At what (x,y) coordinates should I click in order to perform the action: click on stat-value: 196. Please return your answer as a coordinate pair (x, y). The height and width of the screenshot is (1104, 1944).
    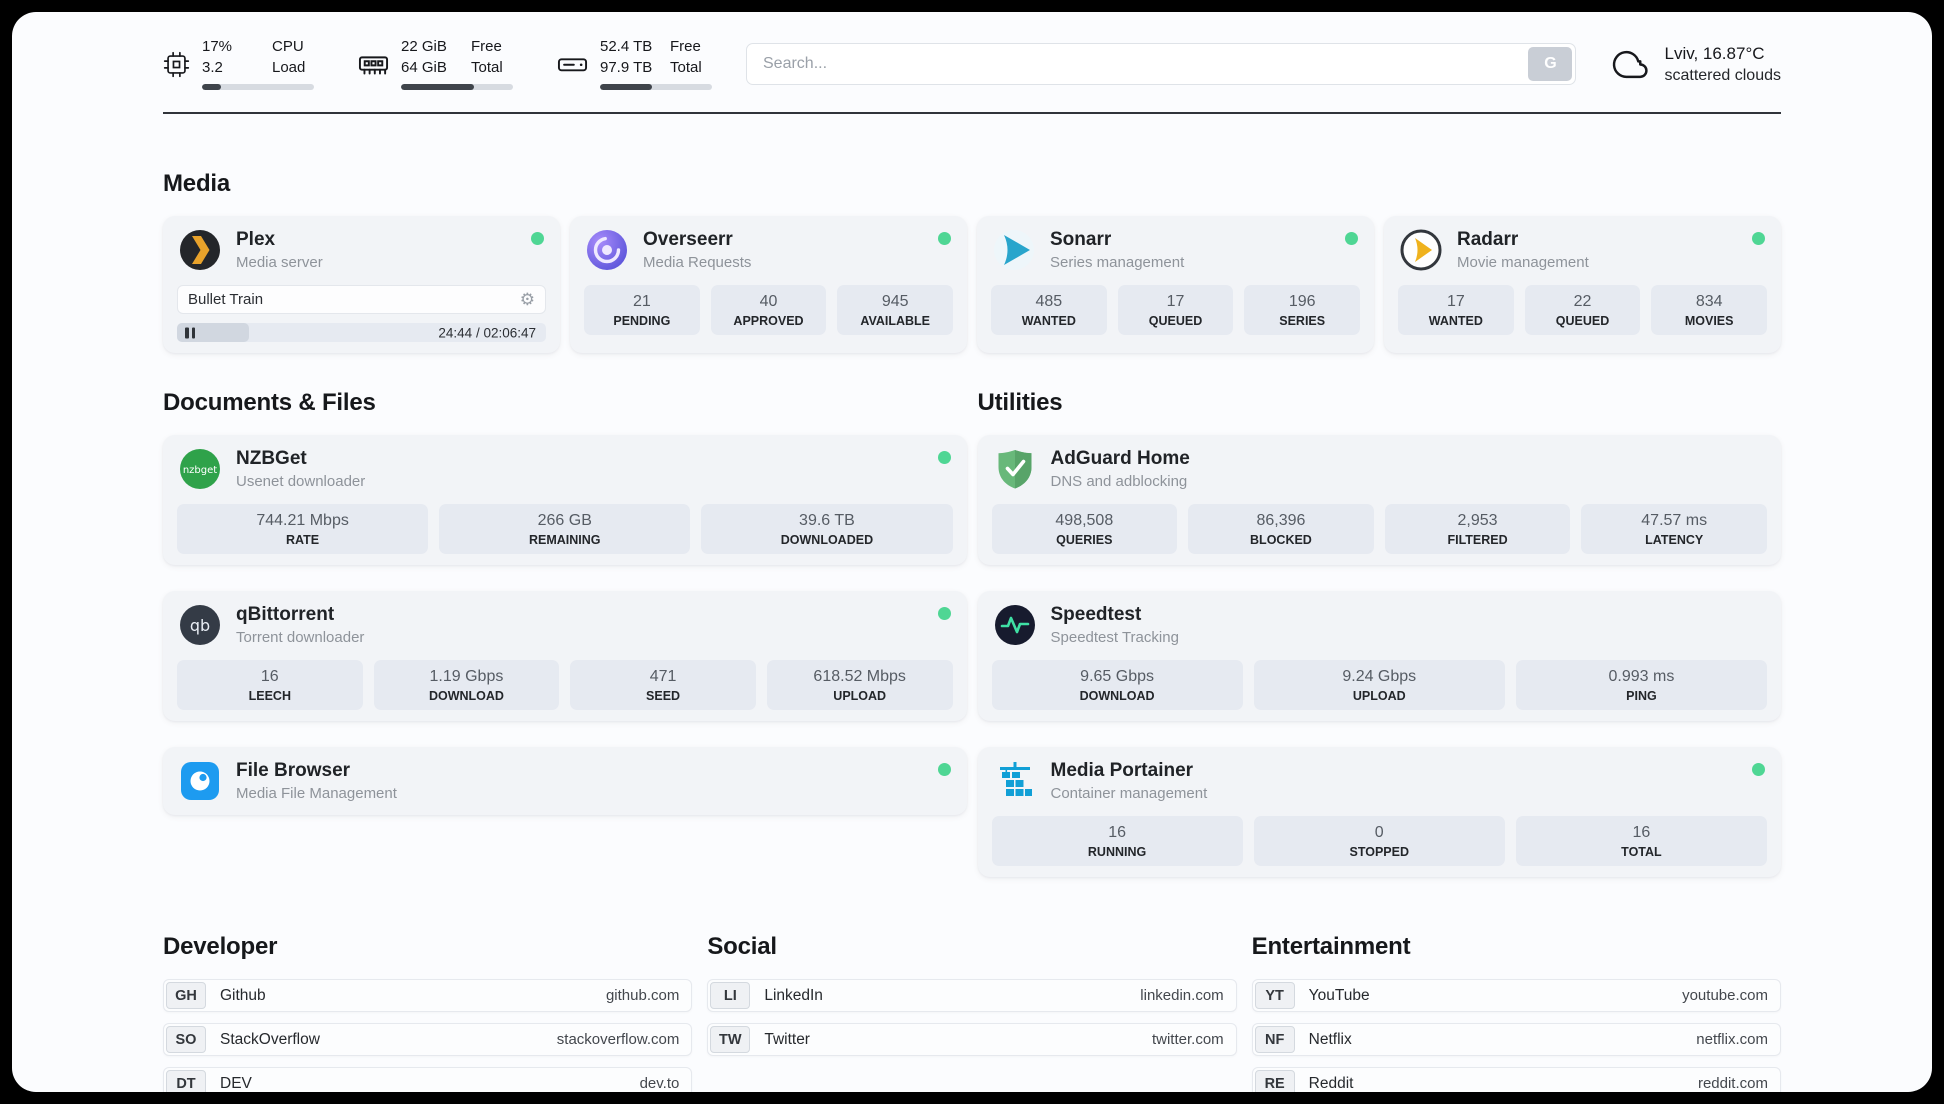
    Looking at the image, I should click on (1302, 301).